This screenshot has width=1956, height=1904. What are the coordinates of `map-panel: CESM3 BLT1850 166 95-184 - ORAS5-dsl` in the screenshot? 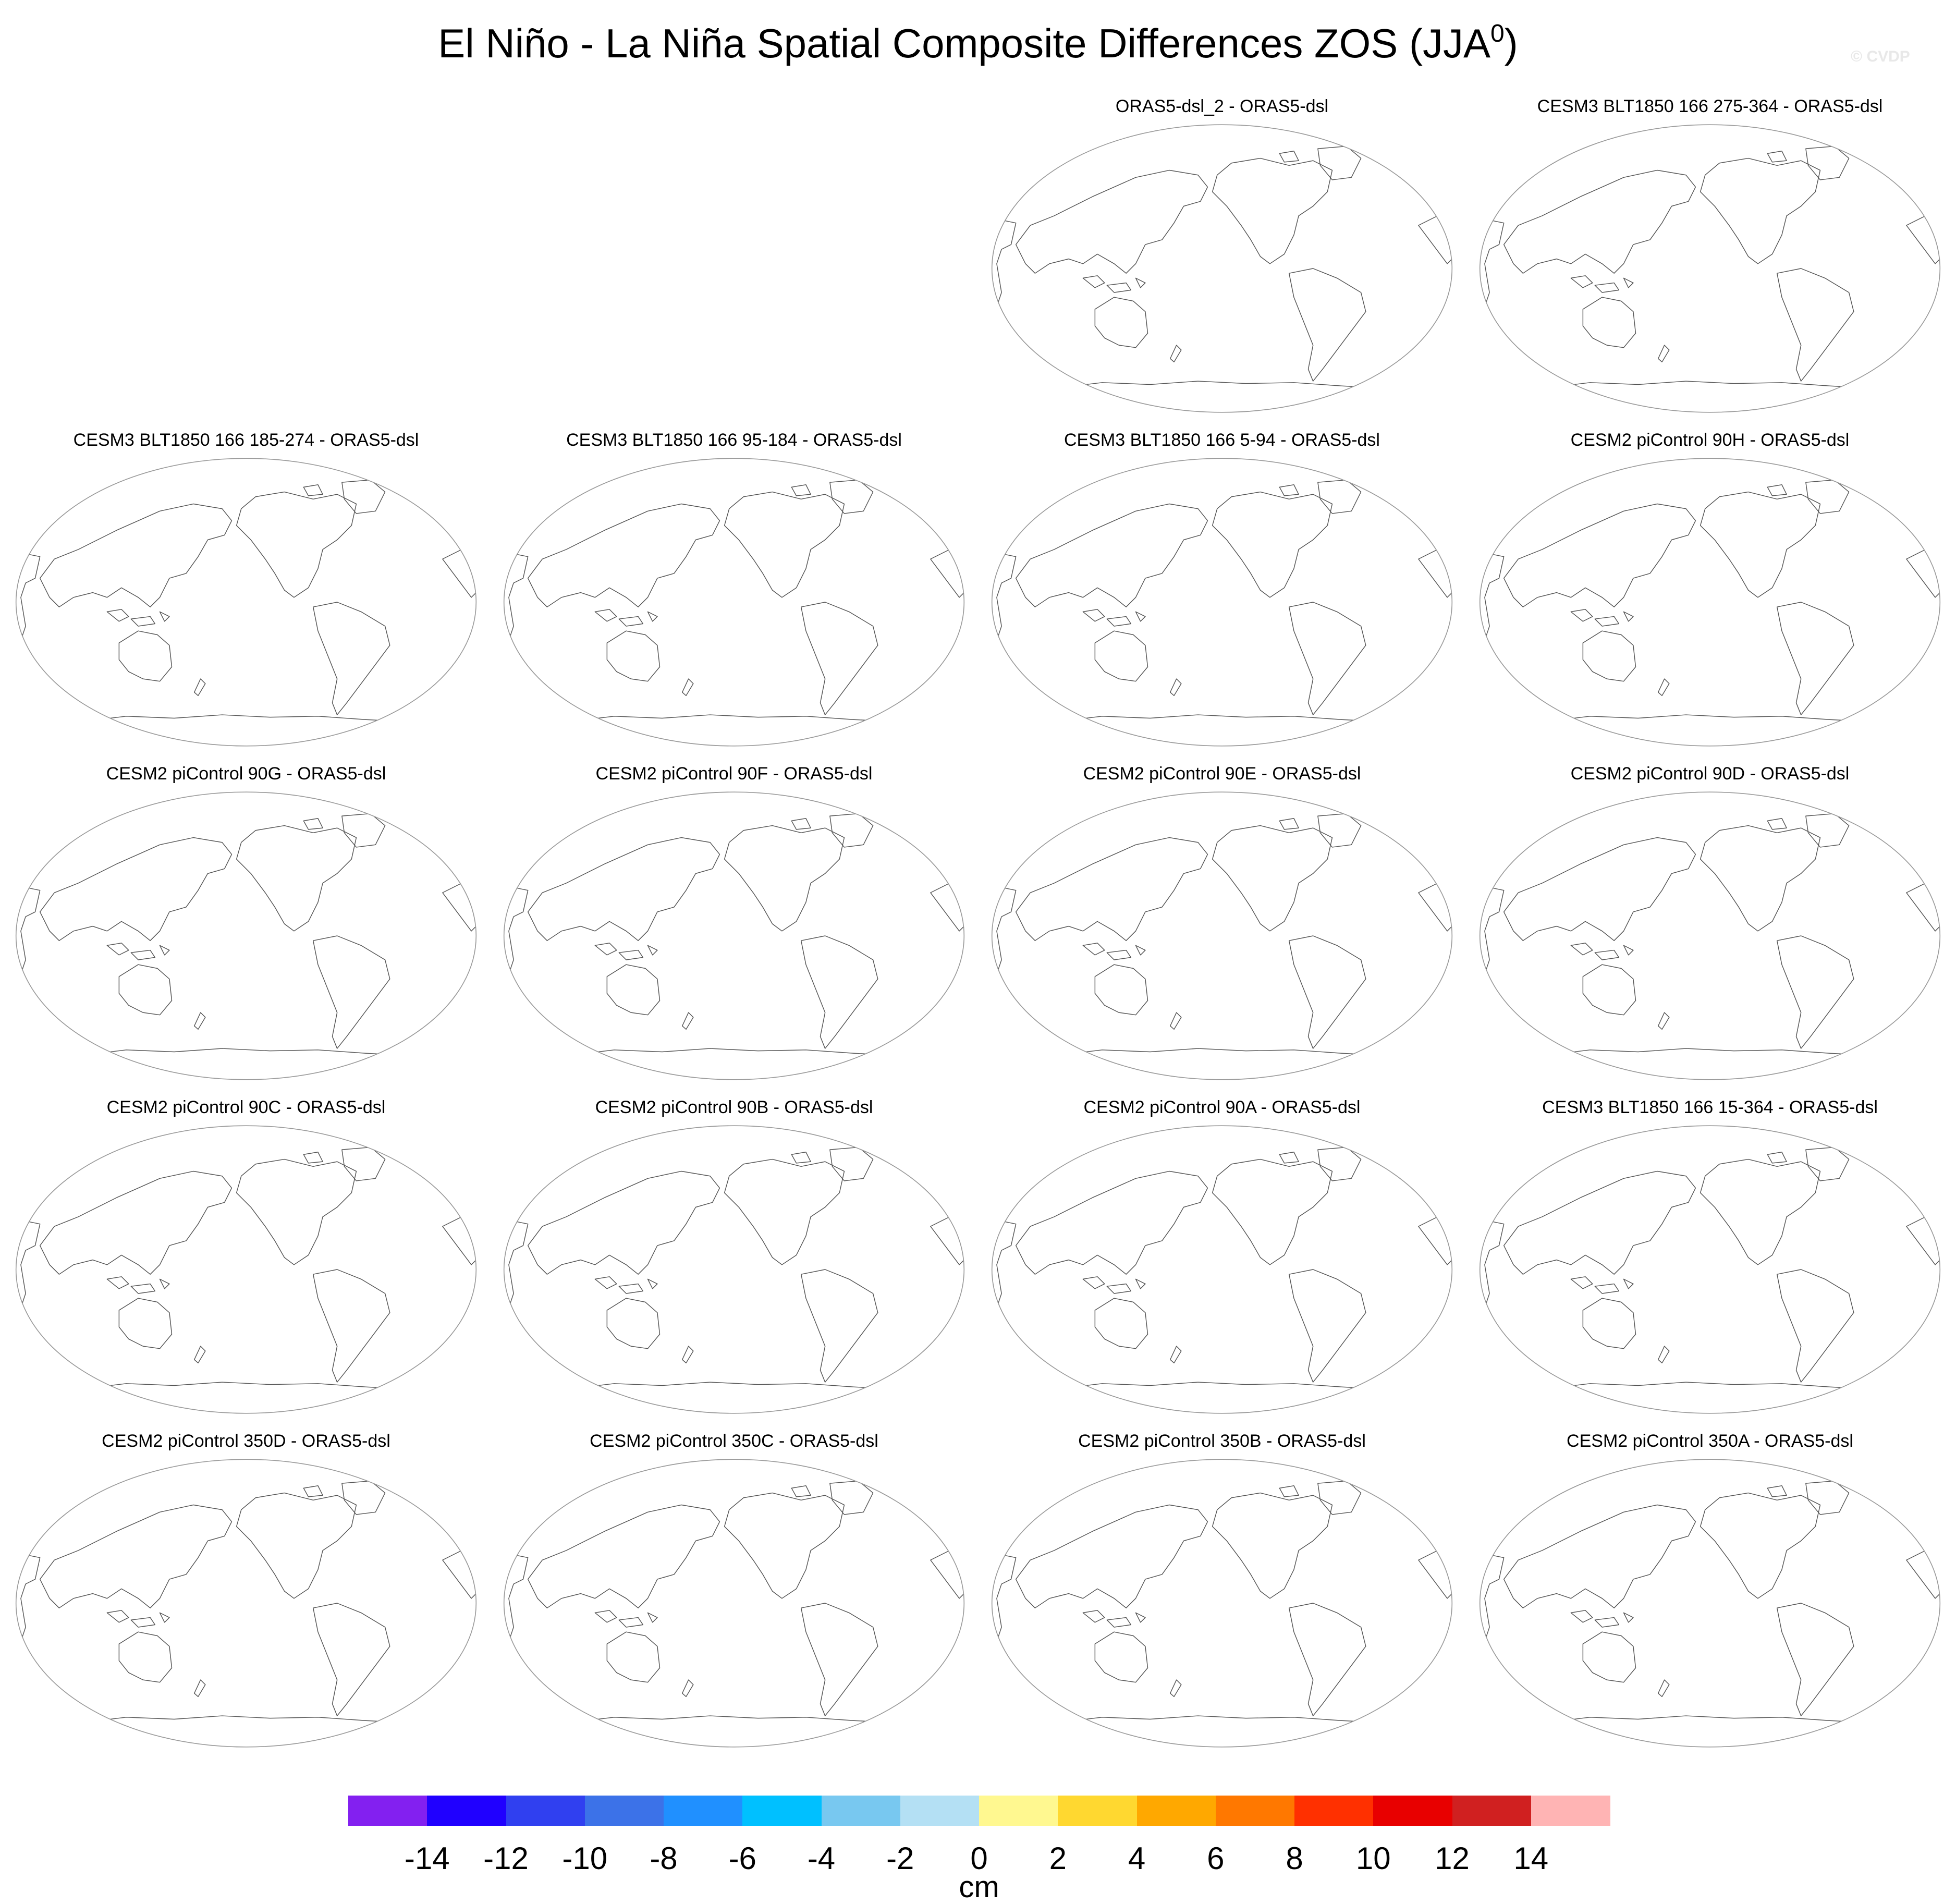 It's located at (734, 591).